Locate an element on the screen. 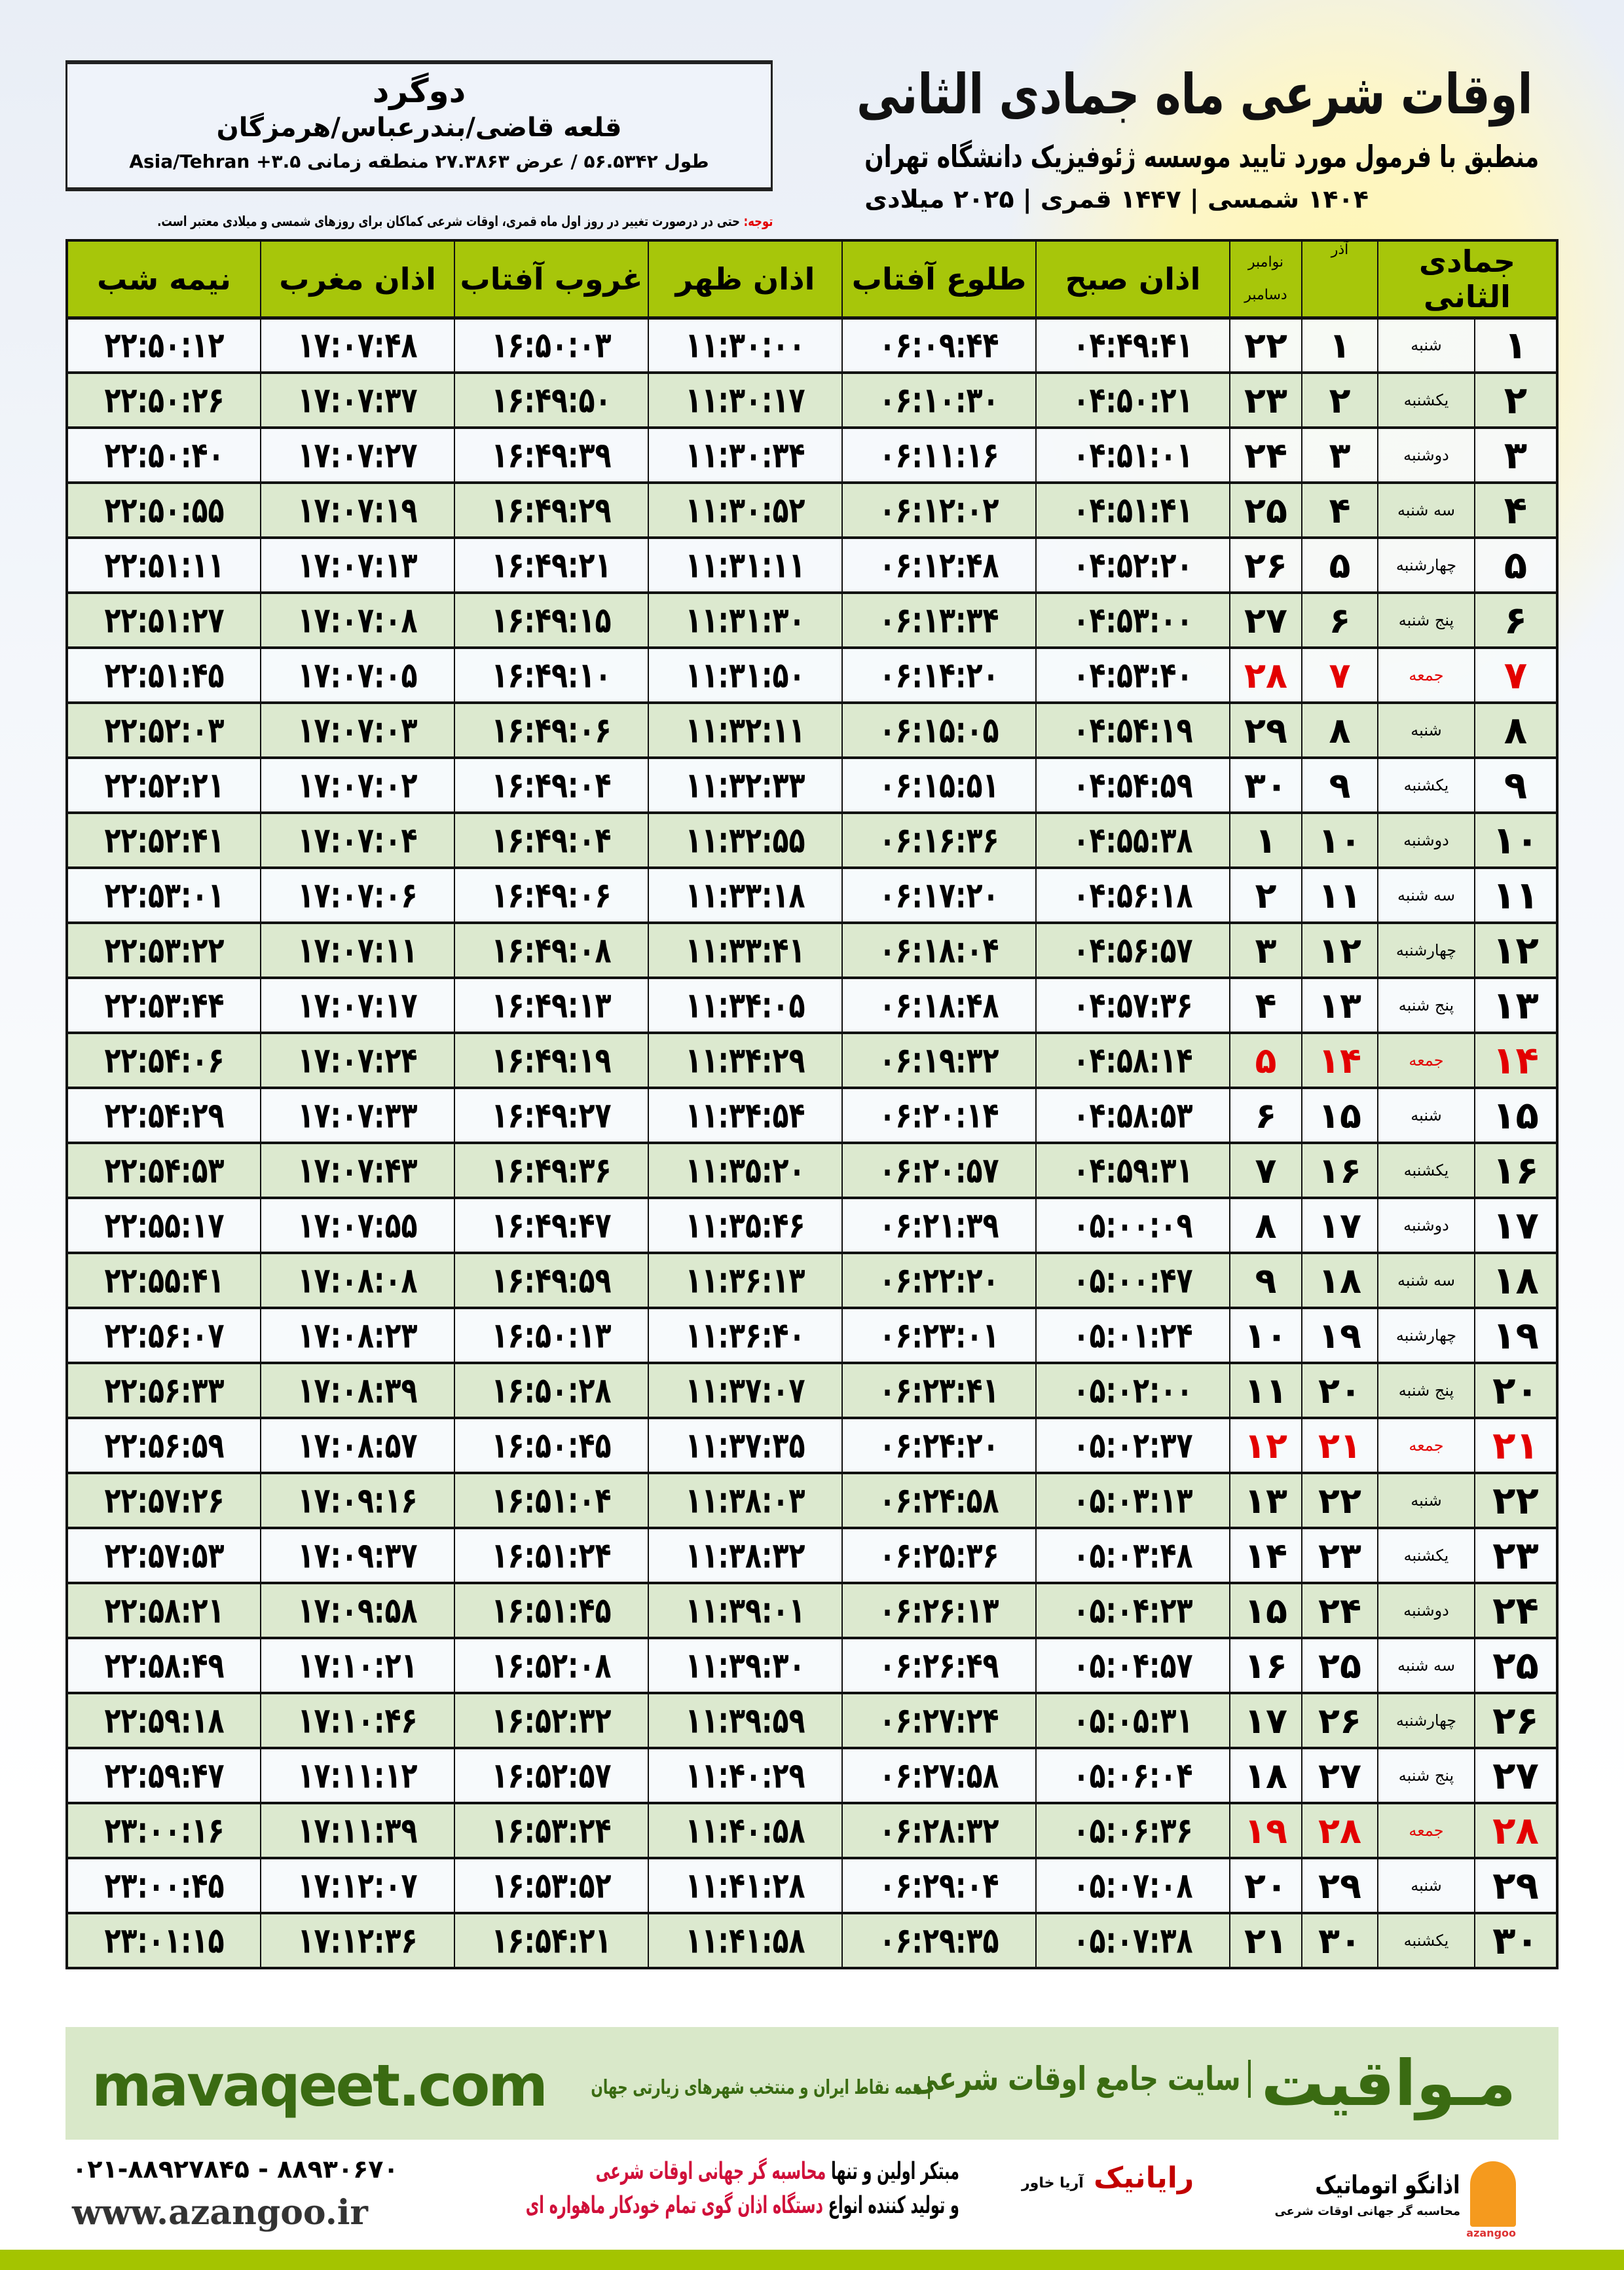  azar-day: ۱۰ is located at coordinates (1339, 840).